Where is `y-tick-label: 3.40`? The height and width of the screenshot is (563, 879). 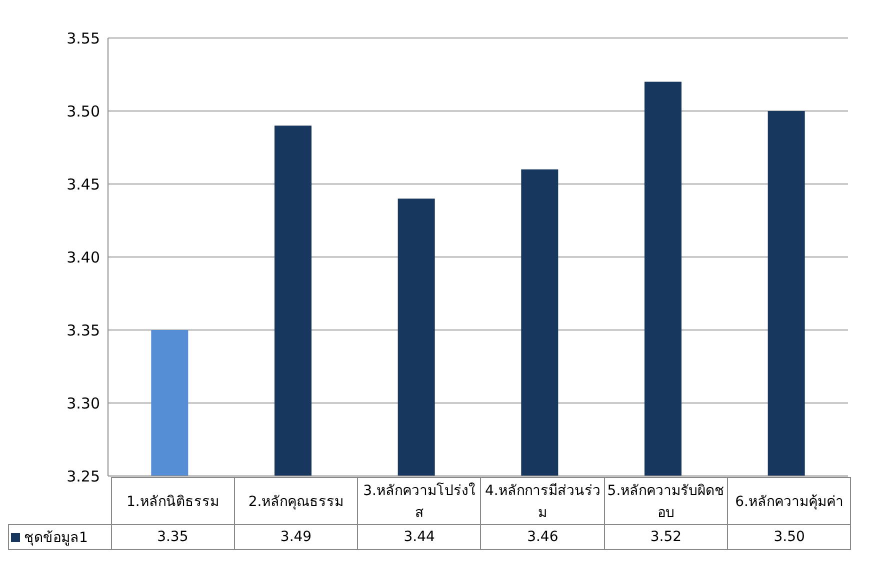 y-tick-label: 3.40 is located at coordinates (83, 257).